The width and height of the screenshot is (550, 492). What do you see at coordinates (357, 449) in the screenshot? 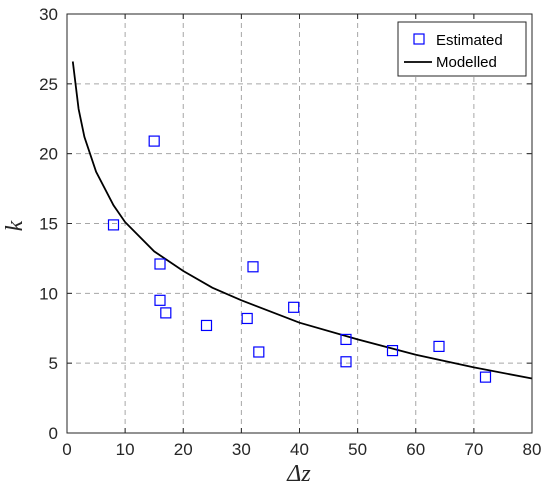
I see `x-tick-label: 50` at bounding box center [357, 449].